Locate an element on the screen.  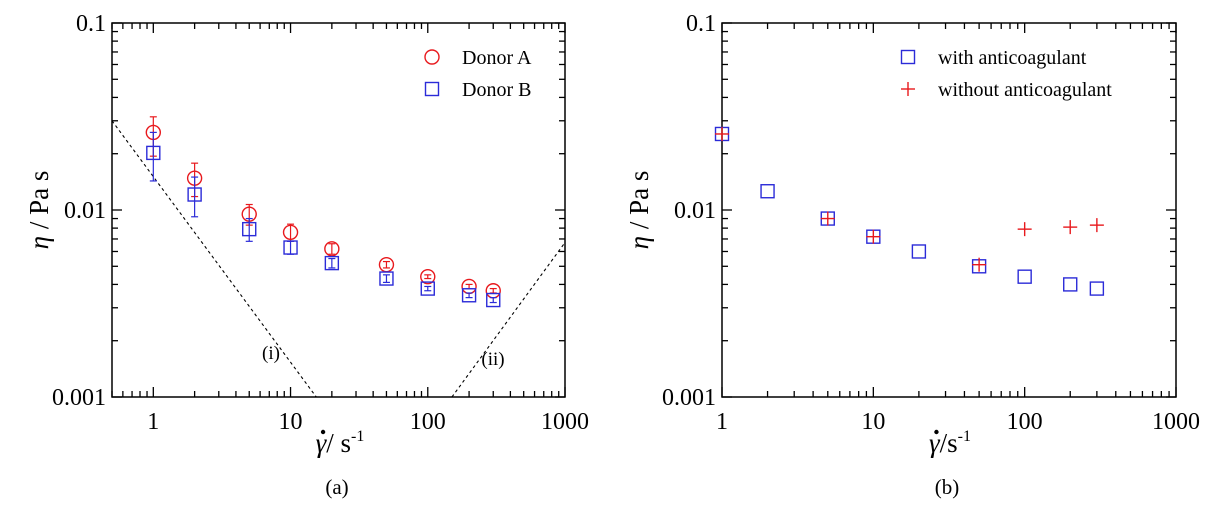
panel-caption: (b) is located at coordinates (947, 487).